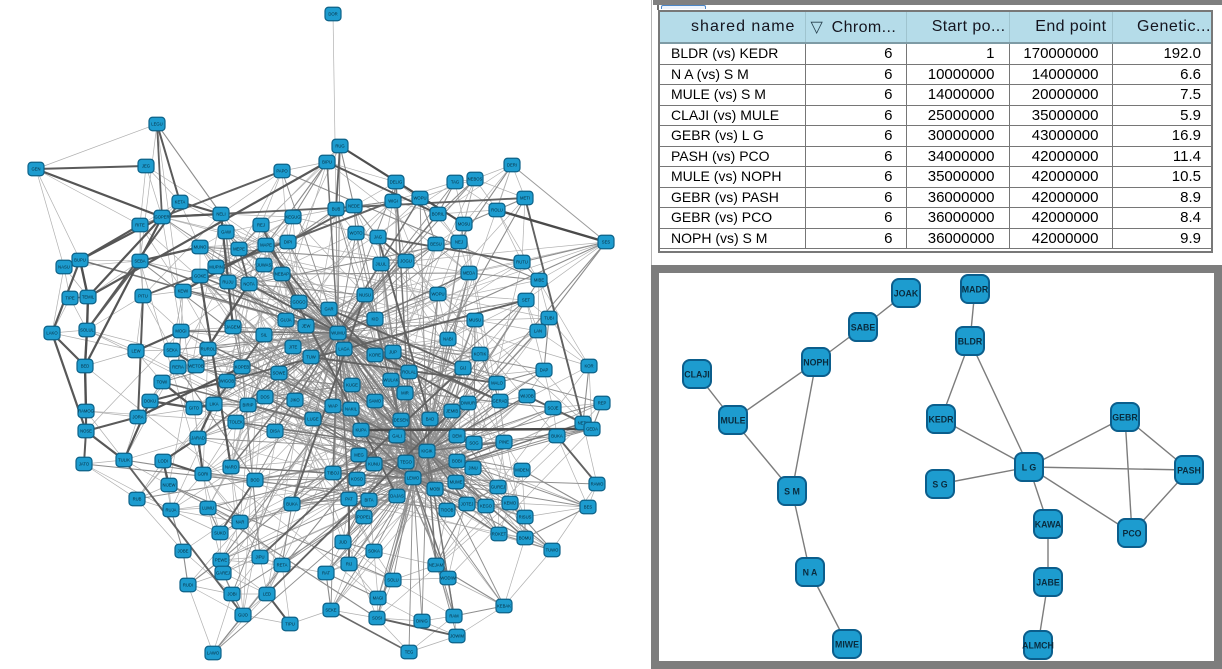 The image size is (1222, 669). Describe the element at coordinates (375, 401) in the screenshot. I see `svg-text: SAMO` at that location.